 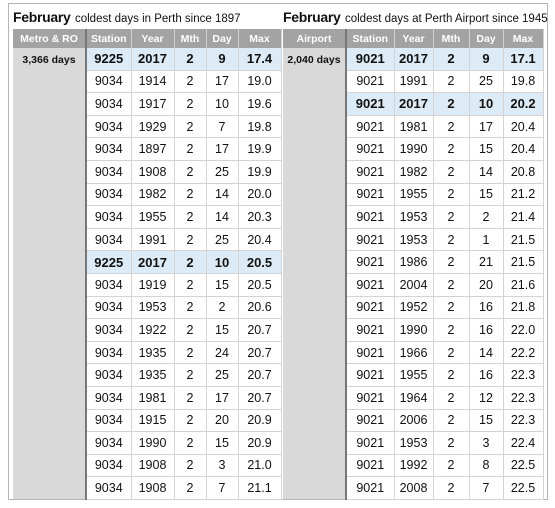 What do you see at coordinates (157, 19) in the screenshot?
I see `title-rest: coldest days in Perth since 1897` at bounding box center [157, 19].